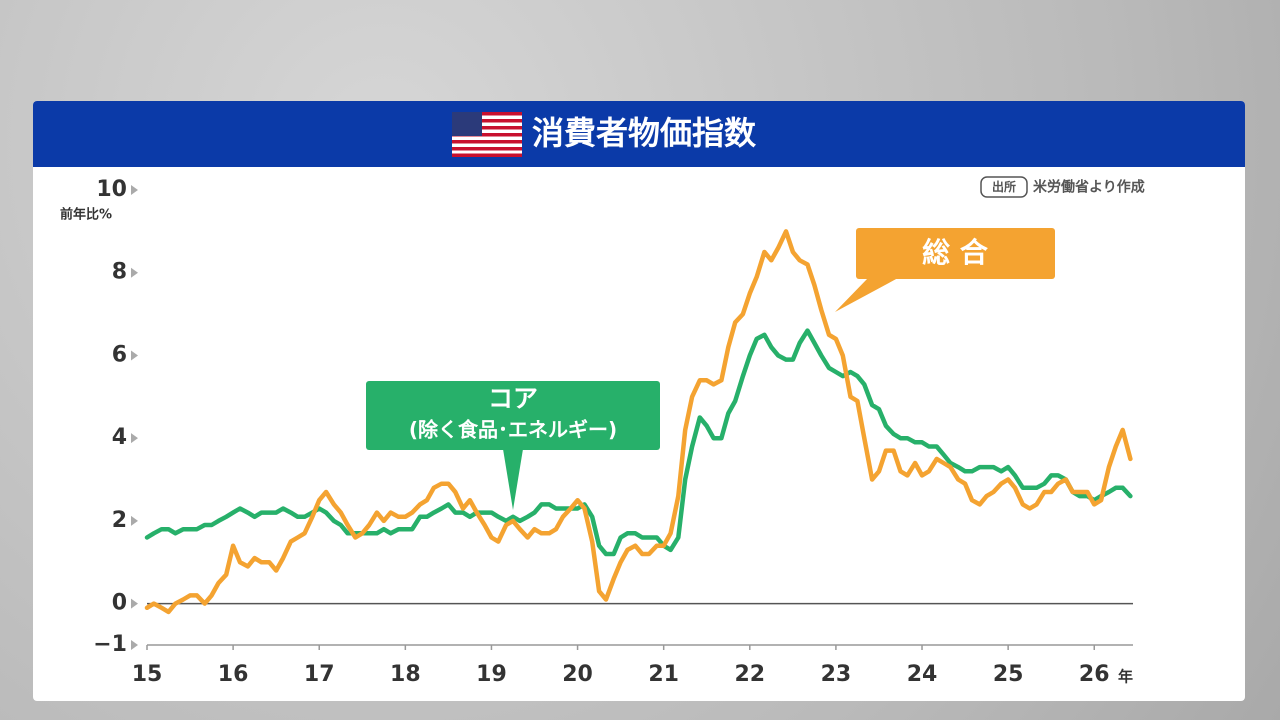 The height and width of the screenshot is (720, 1280). What do you see at coordinates (110, 644) in the screenshot?
I see `y-tick-label: −1` at bounding box center [110, 644].